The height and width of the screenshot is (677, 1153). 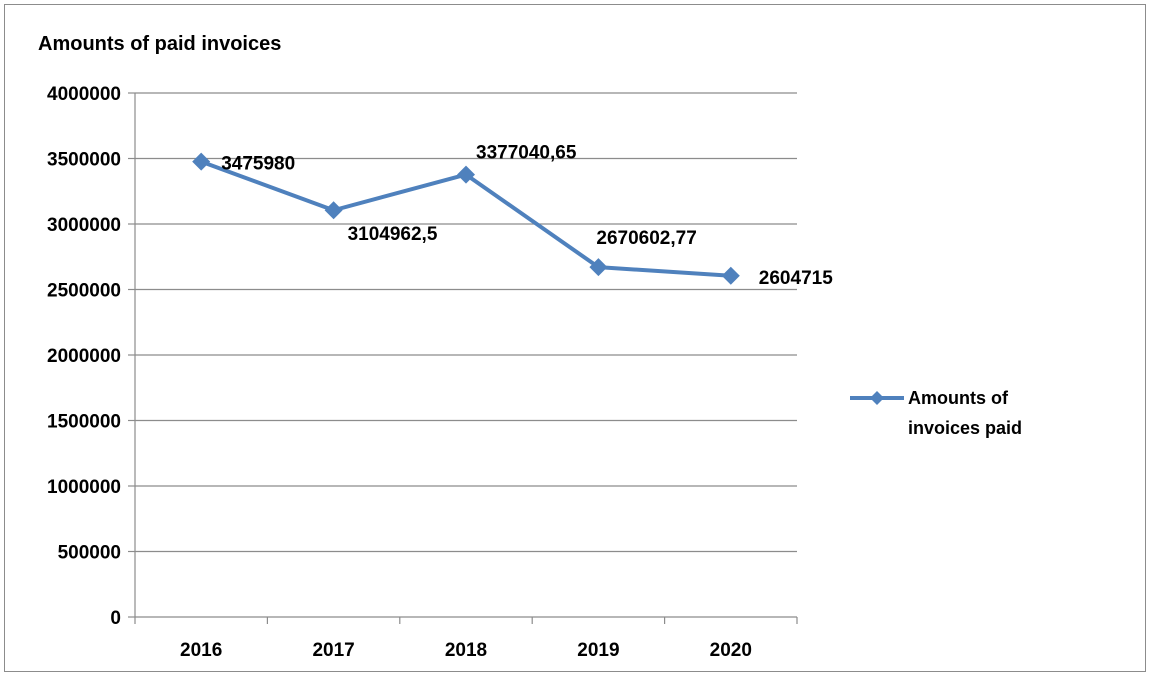 What do you see at coordinates (201, 650) in the screenshot?
I see `x-tick-label: 2016` at bounding box center [201, 650].